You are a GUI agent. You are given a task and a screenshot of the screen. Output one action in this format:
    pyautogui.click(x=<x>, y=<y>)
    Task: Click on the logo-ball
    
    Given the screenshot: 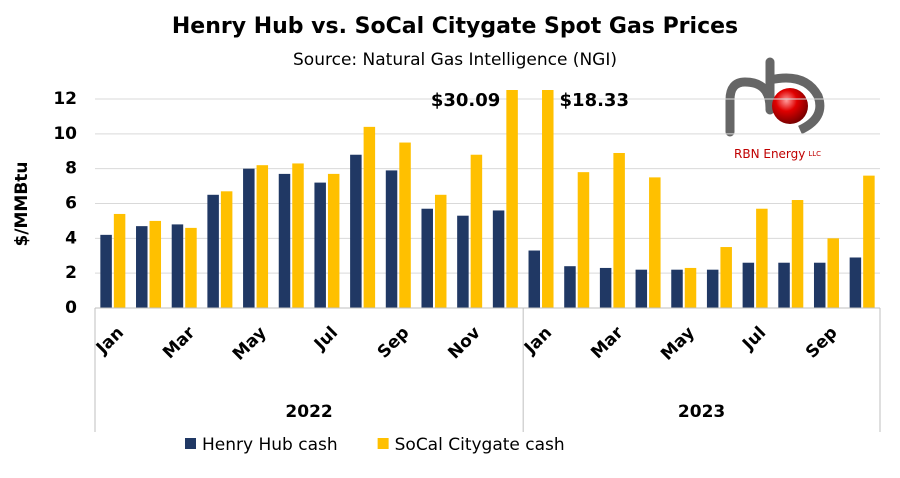 What is the action you would take?
    pyautogui.click(x=790, y=106)
    